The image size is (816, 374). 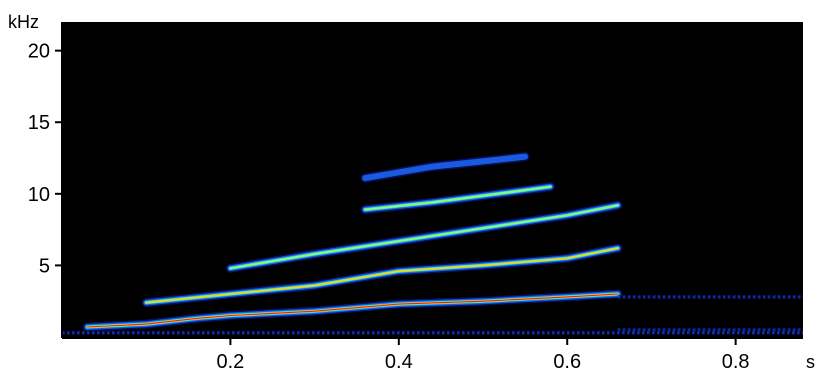 What do you see at coordinates (736, 362) in the screenshot?
I see `x-tick-label: 0.8` at bounding box center [736, 362].